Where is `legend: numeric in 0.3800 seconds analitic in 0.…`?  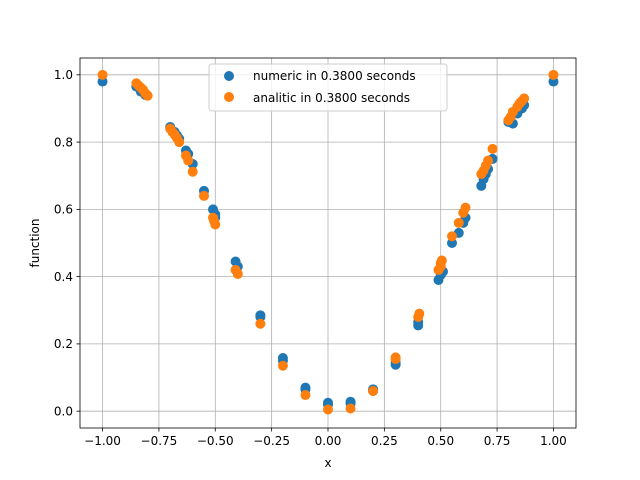 legend: numeric in 0.3800 seconds analitic in 0.… is located at coordinates (328, 87).